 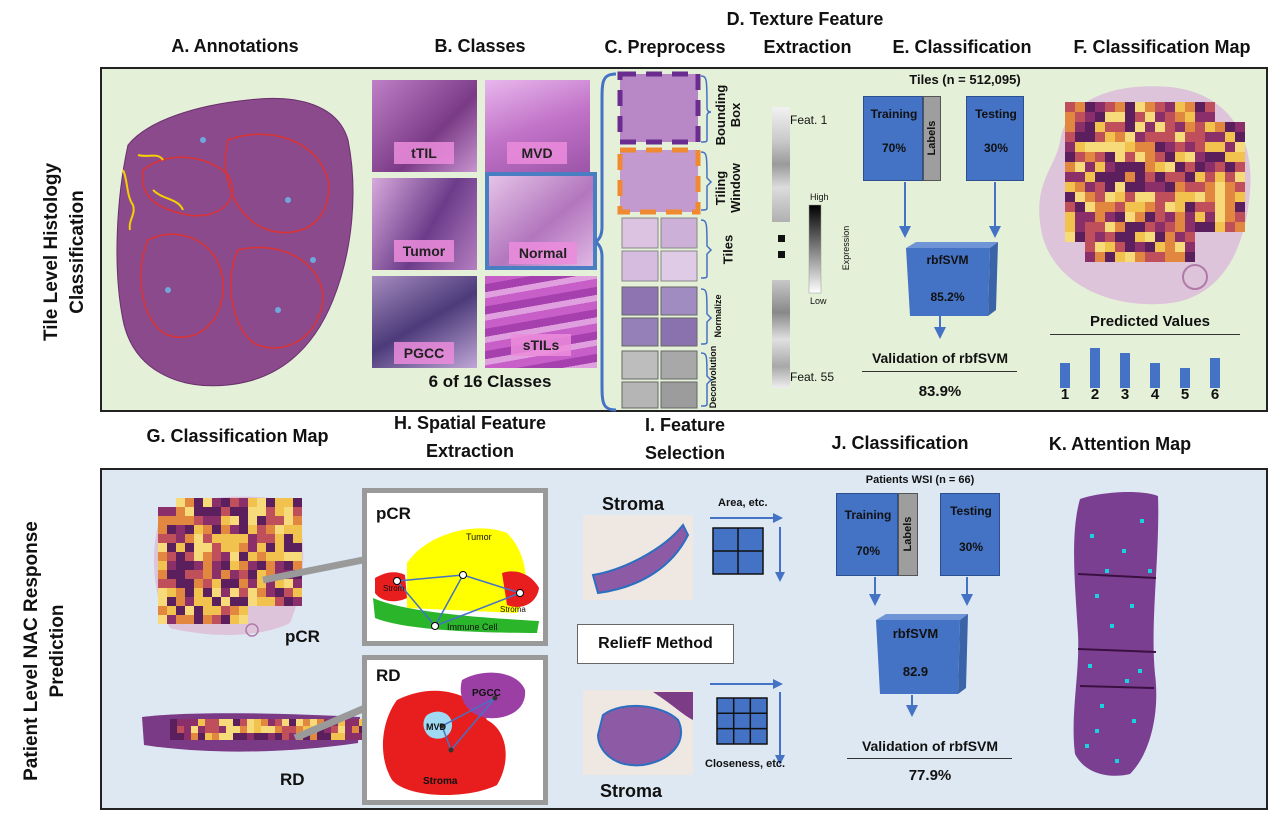 What do you see at coordinates (1065, 394) in the screenshot?
I see `predicted-x-label: 1` at bounding box center [1065, 394].